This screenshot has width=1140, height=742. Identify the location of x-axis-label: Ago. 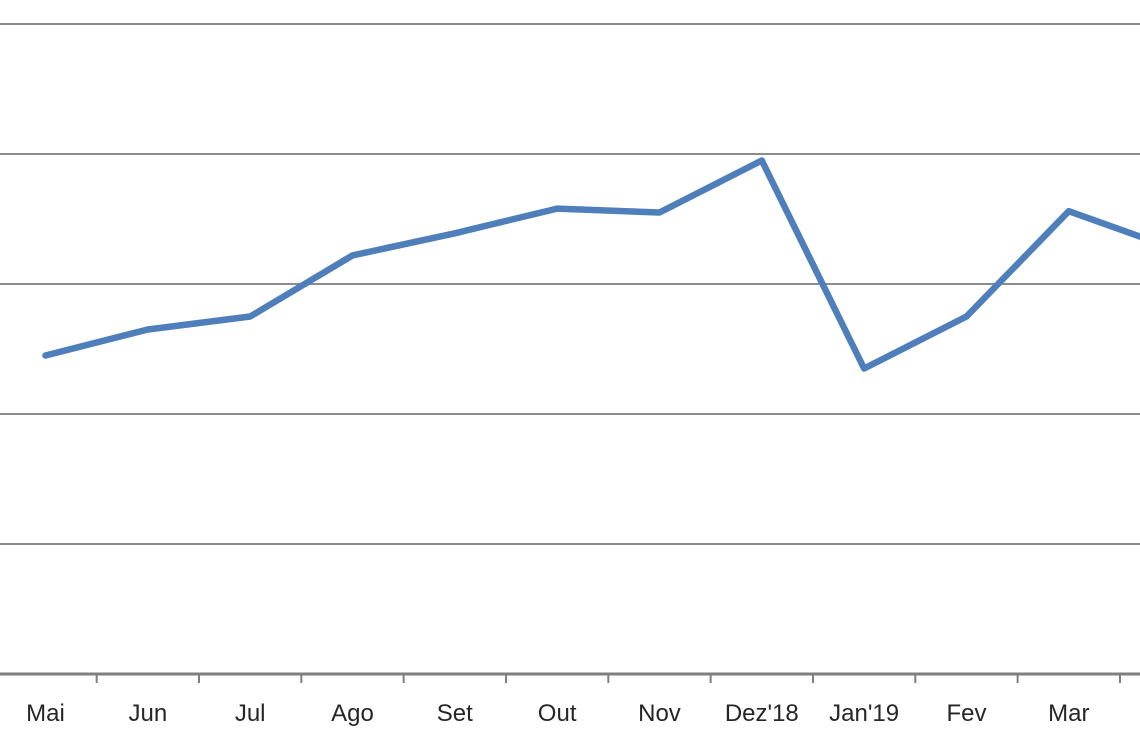
(352, 713).